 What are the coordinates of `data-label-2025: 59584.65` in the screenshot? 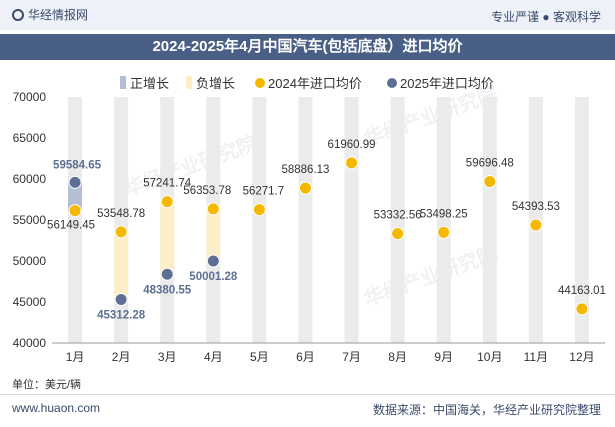 It's located at (77, 165).